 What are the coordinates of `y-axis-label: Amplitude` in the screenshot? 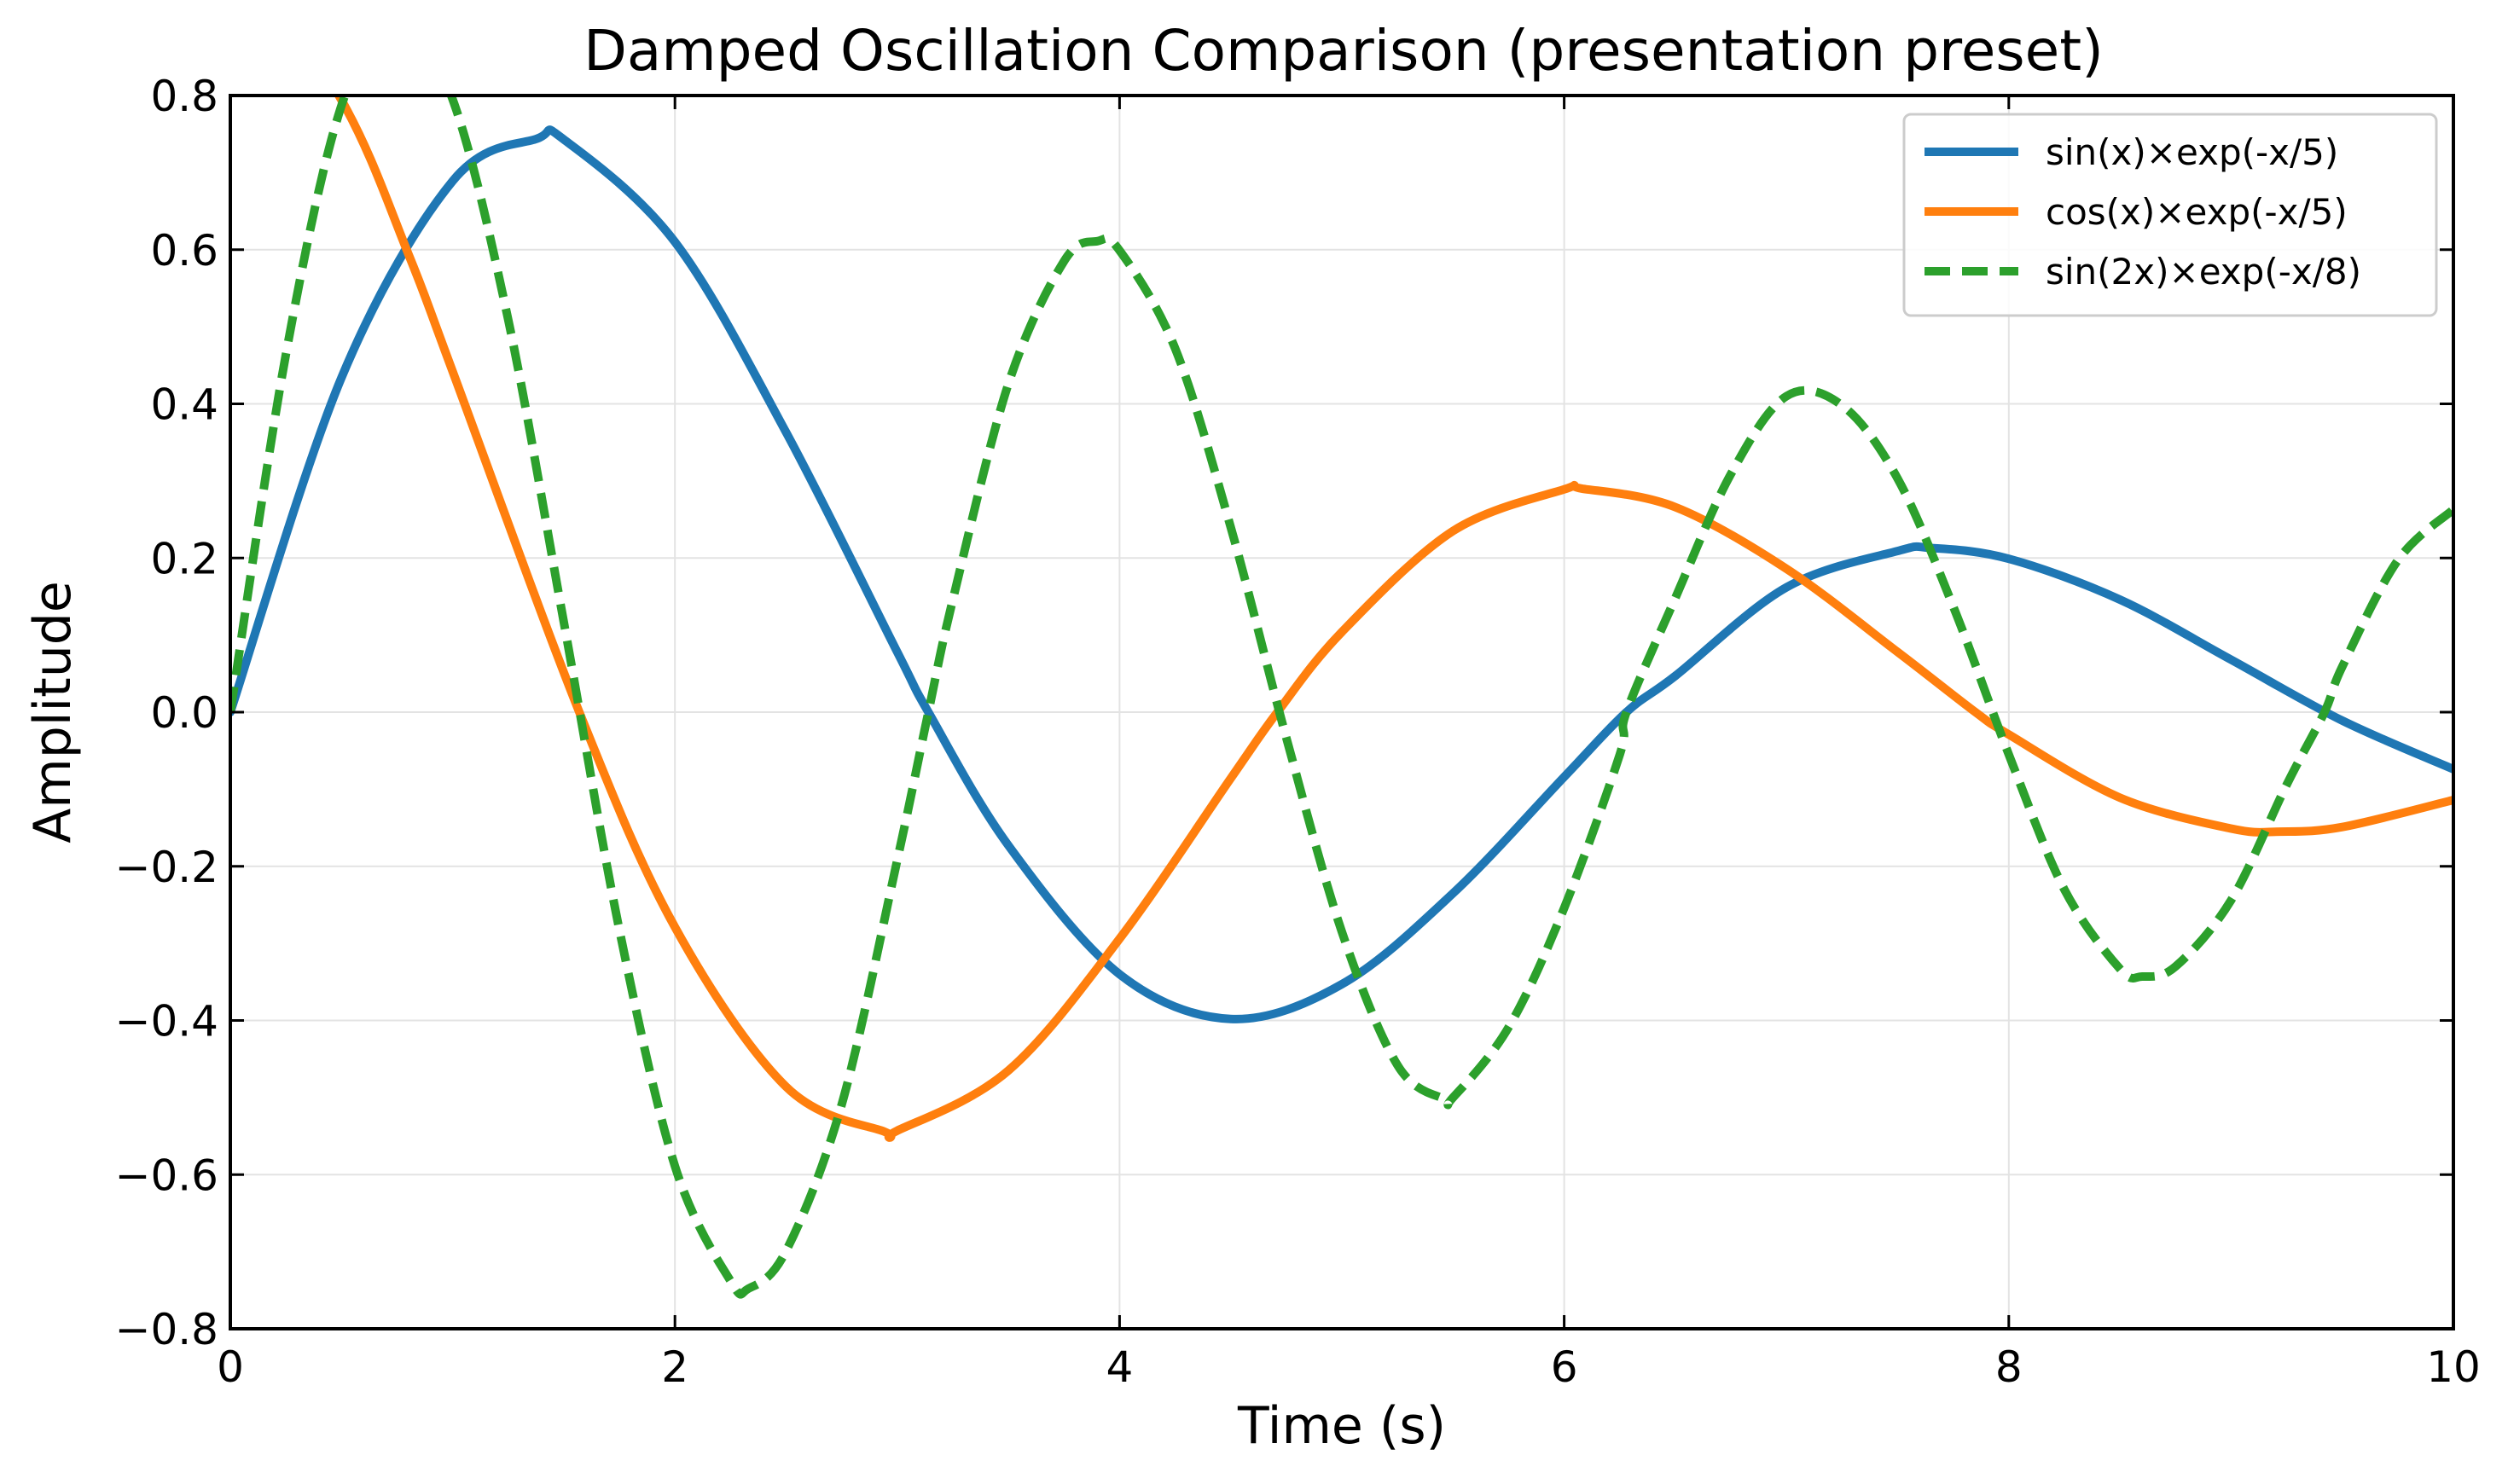 It's located at (53, 712).